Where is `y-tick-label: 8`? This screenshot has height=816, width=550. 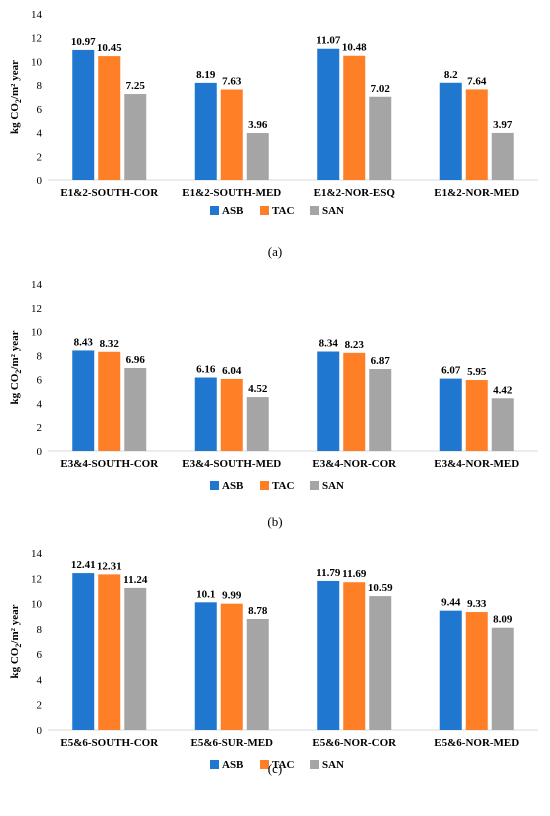
y-tick-label: 8 is located at coordinates (40, 630).